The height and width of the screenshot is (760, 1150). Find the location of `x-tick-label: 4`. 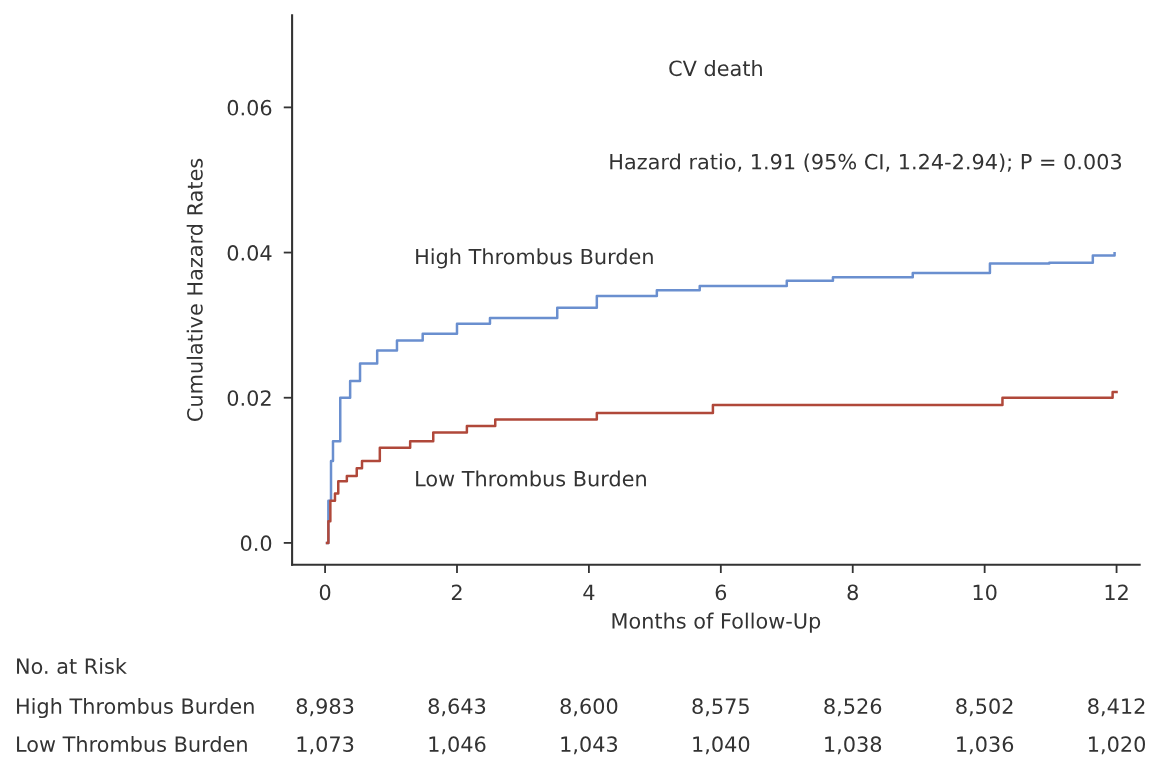

x-tick-label: 4 is located at coordinates (589, 592).